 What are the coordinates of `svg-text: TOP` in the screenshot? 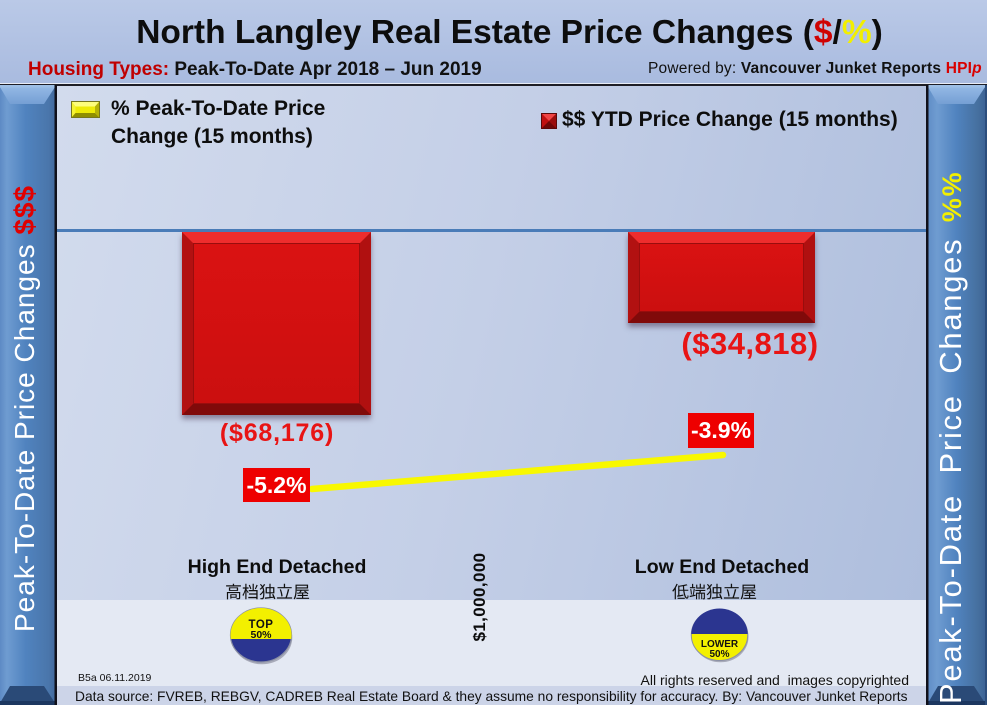 It's located at (261, 625).